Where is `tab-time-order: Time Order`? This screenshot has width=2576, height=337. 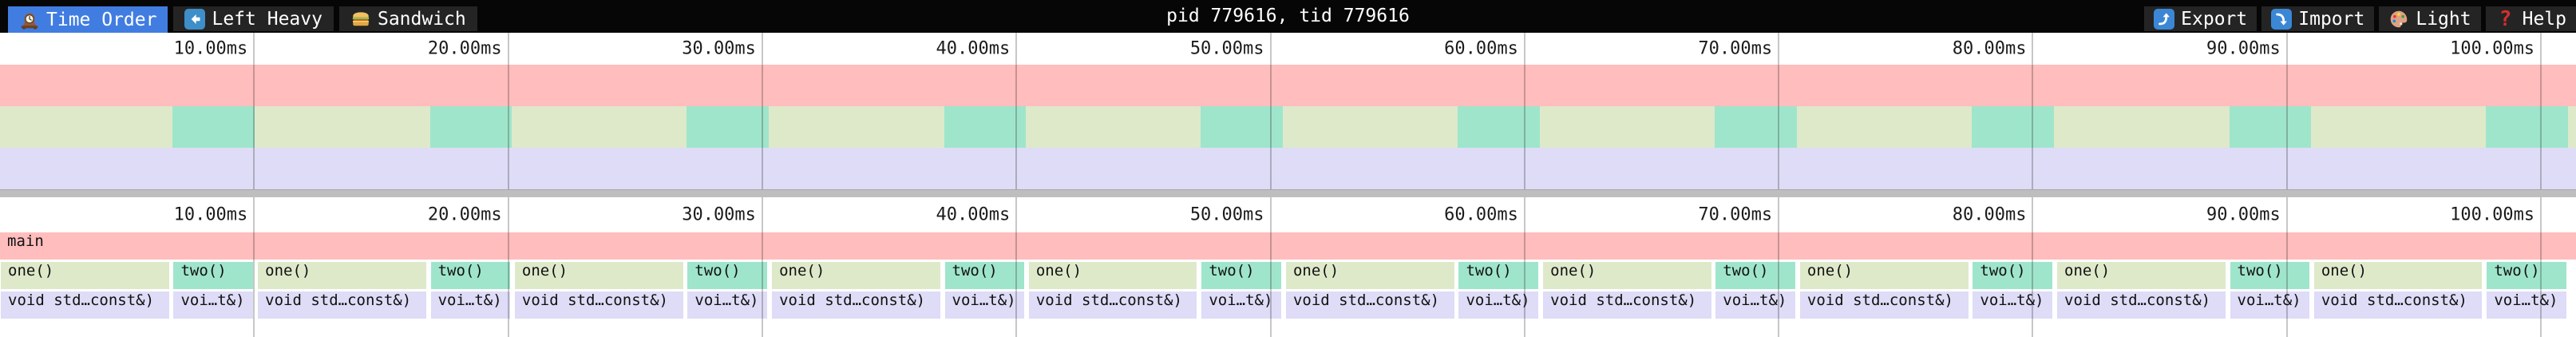 tab-time-order: Time Order is located at coordinates (88, 19).